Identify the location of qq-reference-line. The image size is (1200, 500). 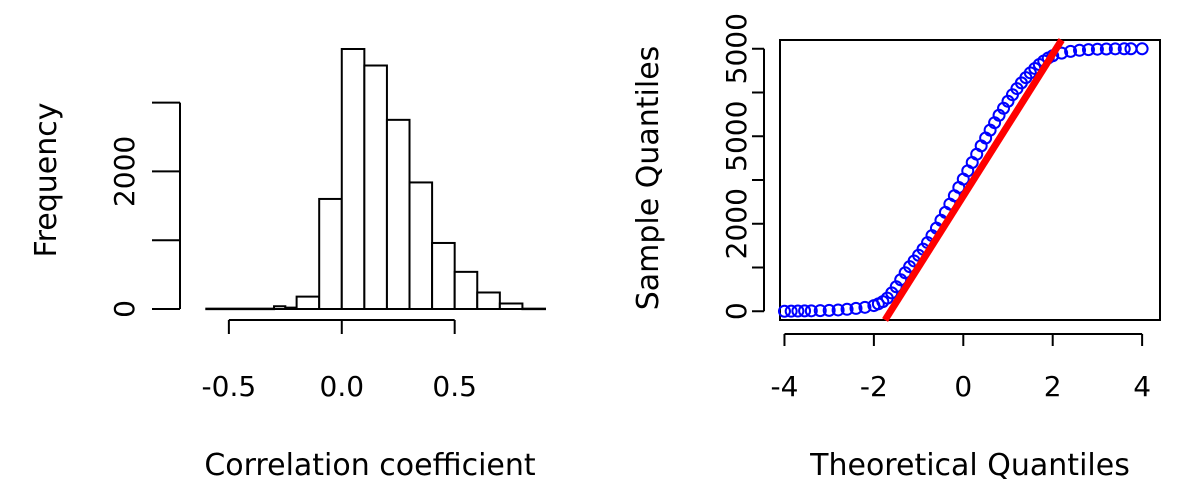
(973, 180).